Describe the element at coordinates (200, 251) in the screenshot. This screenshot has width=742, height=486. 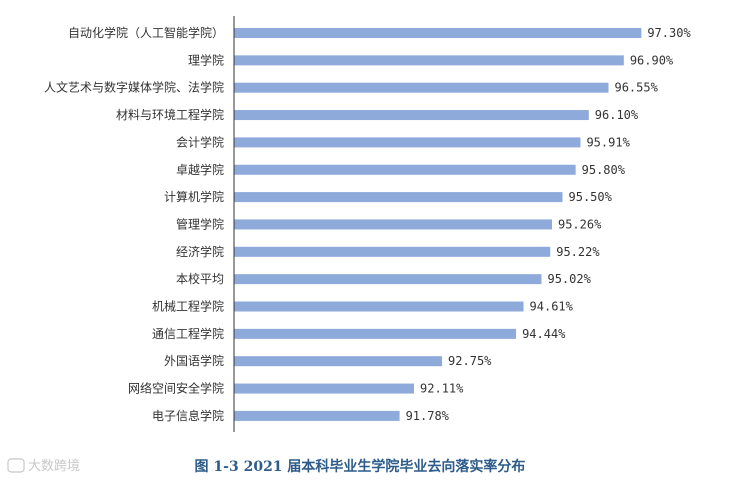
I see `category-label: 经济学院` at that location.